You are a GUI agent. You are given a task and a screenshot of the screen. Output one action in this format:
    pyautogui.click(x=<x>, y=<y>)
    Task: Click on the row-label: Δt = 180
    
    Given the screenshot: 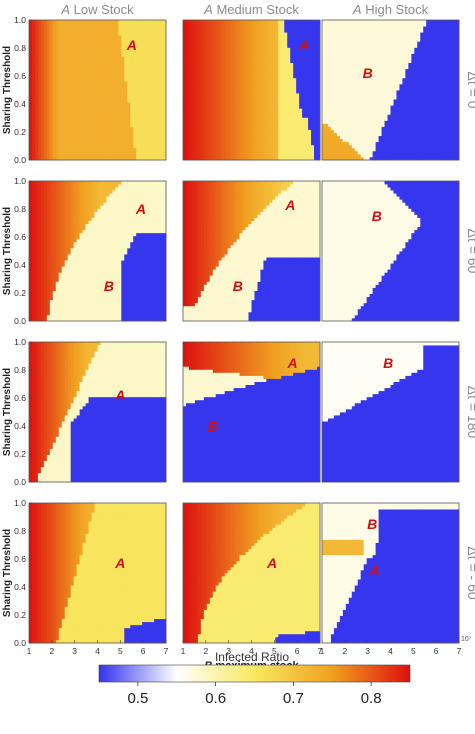 What is the action you would take?
    pyautogui.click(x=470, y=412)
    